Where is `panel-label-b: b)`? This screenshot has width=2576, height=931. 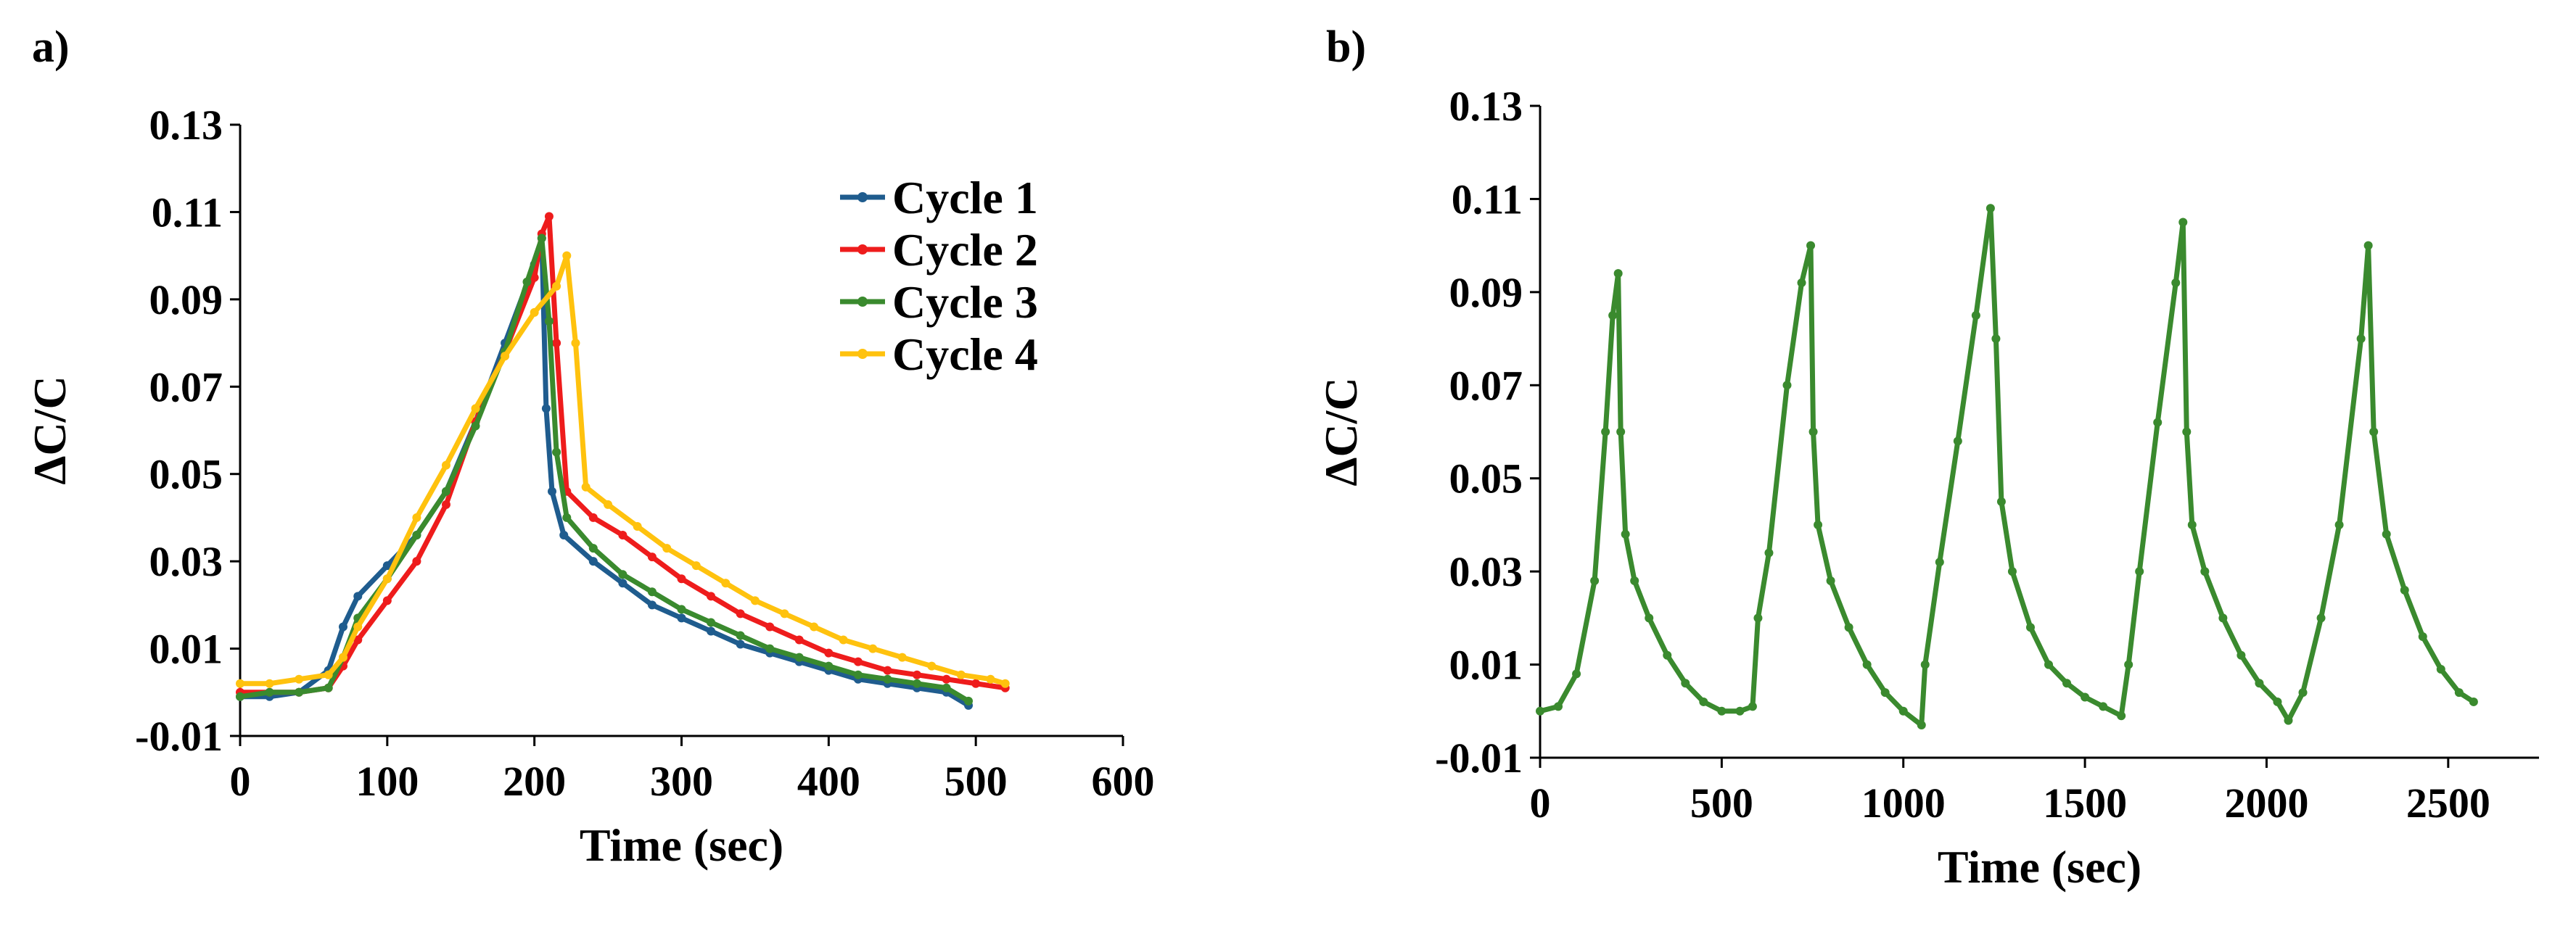
panel-label-b: b) is located at coordinates (1346, 47).